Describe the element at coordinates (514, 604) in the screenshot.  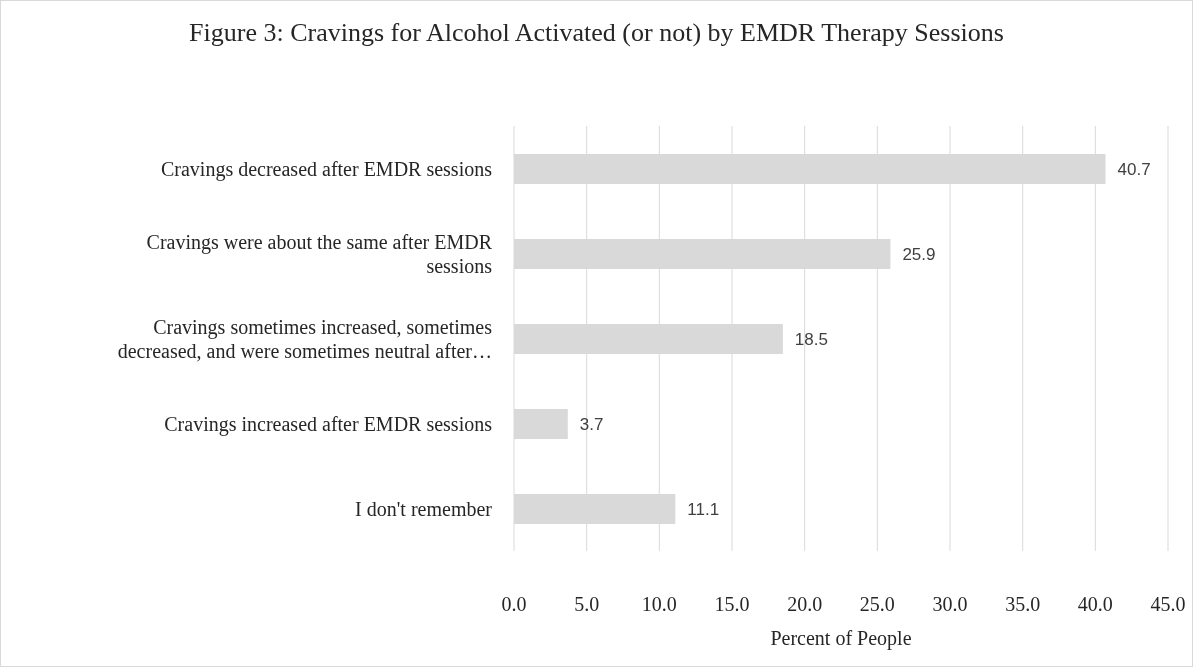
I see `x-tick-label: 0.0` at that location.